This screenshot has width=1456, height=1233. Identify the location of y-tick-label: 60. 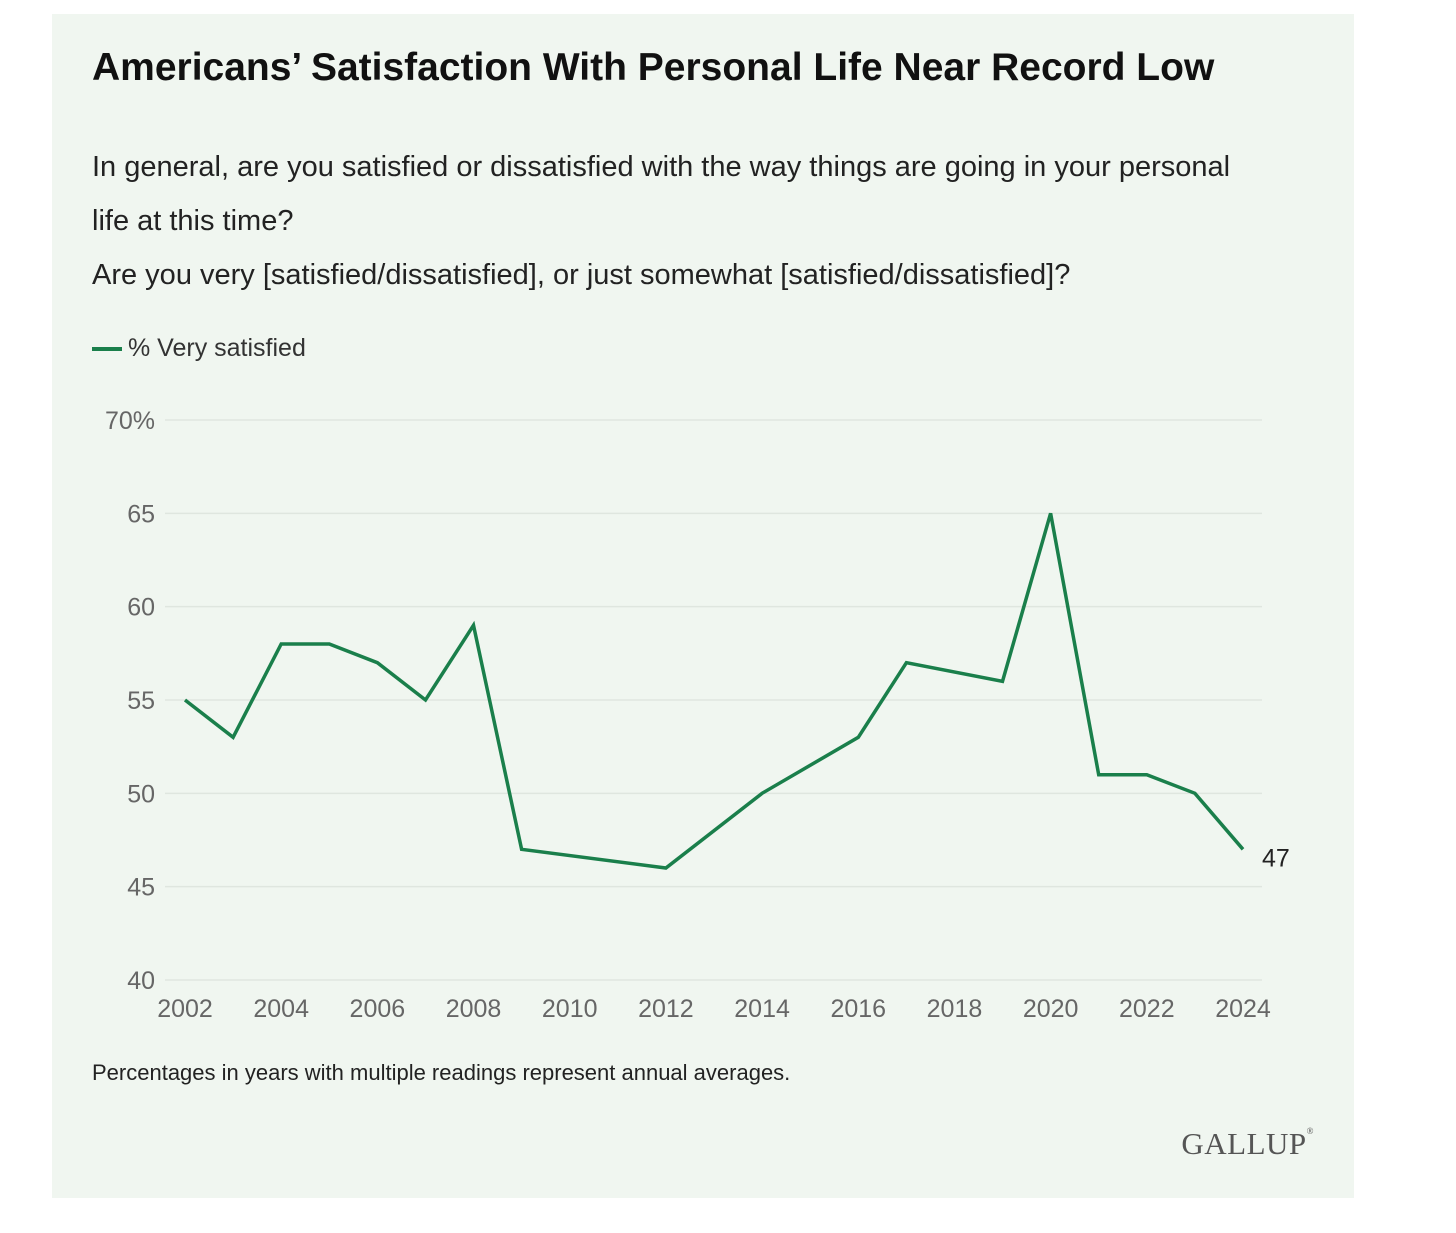
(141, 608).